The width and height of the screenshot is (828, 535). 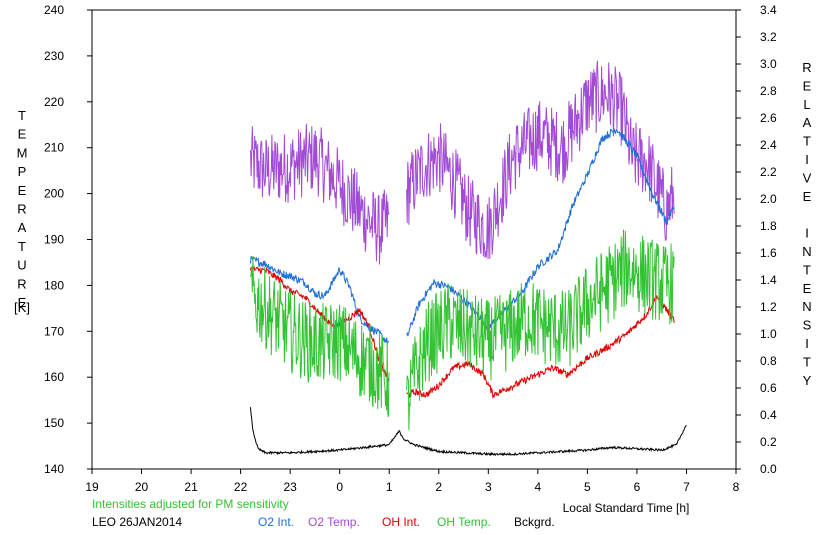 What do you see at coordinates (389, 487) in the screenshot?
I see `x-tick-label: 1` at bounding box center [389, 487].